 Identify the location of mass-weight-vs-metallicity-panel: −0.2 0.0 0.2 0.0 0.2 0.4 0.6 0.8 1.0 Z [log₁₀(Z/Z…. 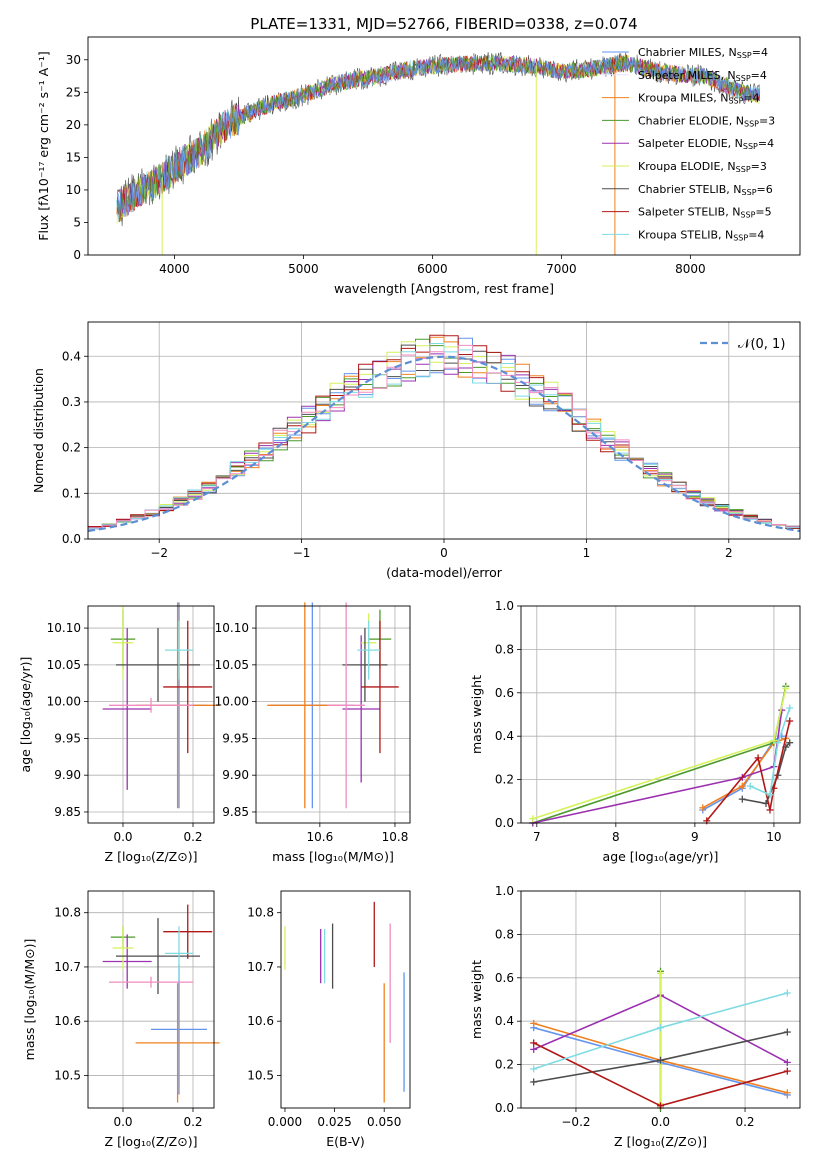
(635, 1016).